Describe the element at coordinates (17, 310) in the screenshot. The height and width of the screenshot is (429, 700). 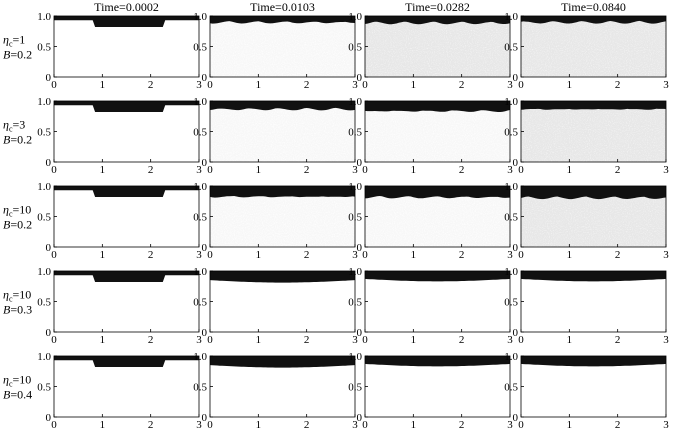
I see `row-label-b: B=0.3` at that location.